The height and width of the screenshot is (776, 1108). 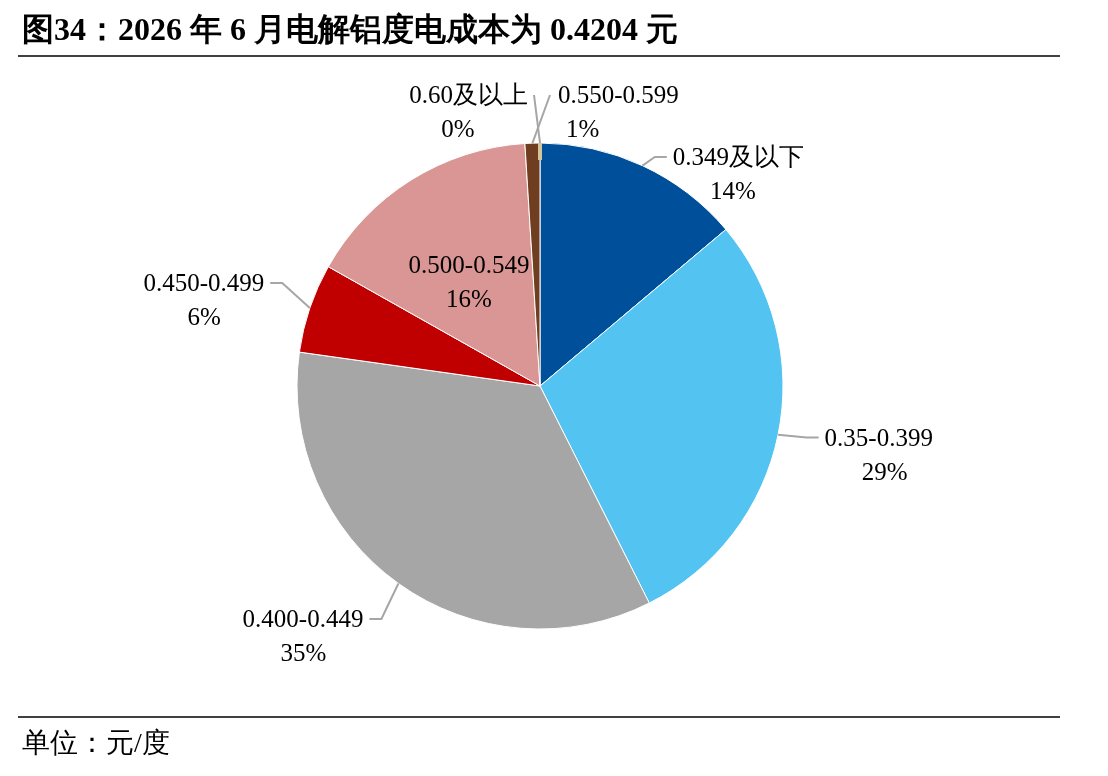 I want to click on chart-title: 图34：2026 年 6 月电解铝度电成本为 0.4204 元, so click(x=350, y=29).